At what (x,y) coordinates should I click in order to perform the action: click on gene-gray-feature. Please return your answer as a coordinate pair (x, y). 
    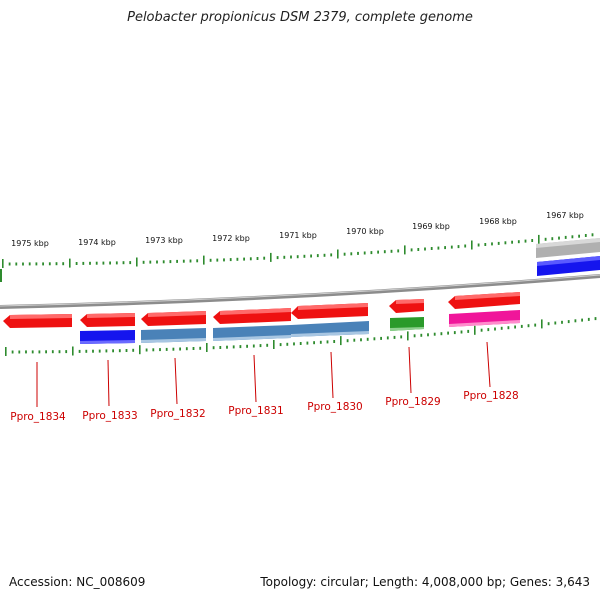
    Looking at the image, I should click on (568, 248).